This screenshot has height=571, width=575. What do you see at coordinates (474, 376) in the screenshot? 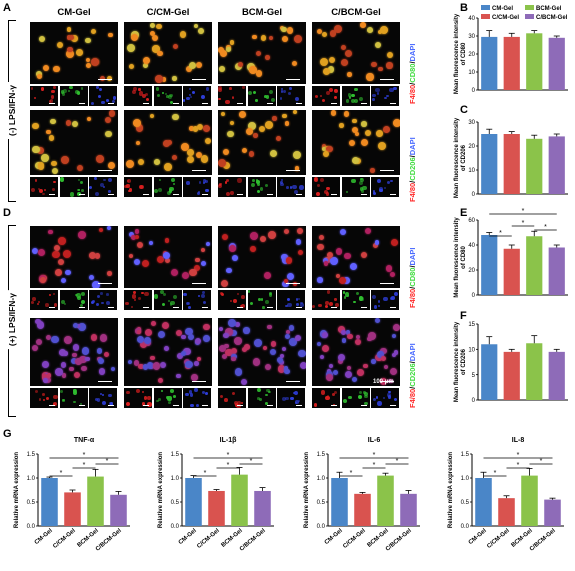
I see `y-tick-label: 5` at bounding box center [474, 376].